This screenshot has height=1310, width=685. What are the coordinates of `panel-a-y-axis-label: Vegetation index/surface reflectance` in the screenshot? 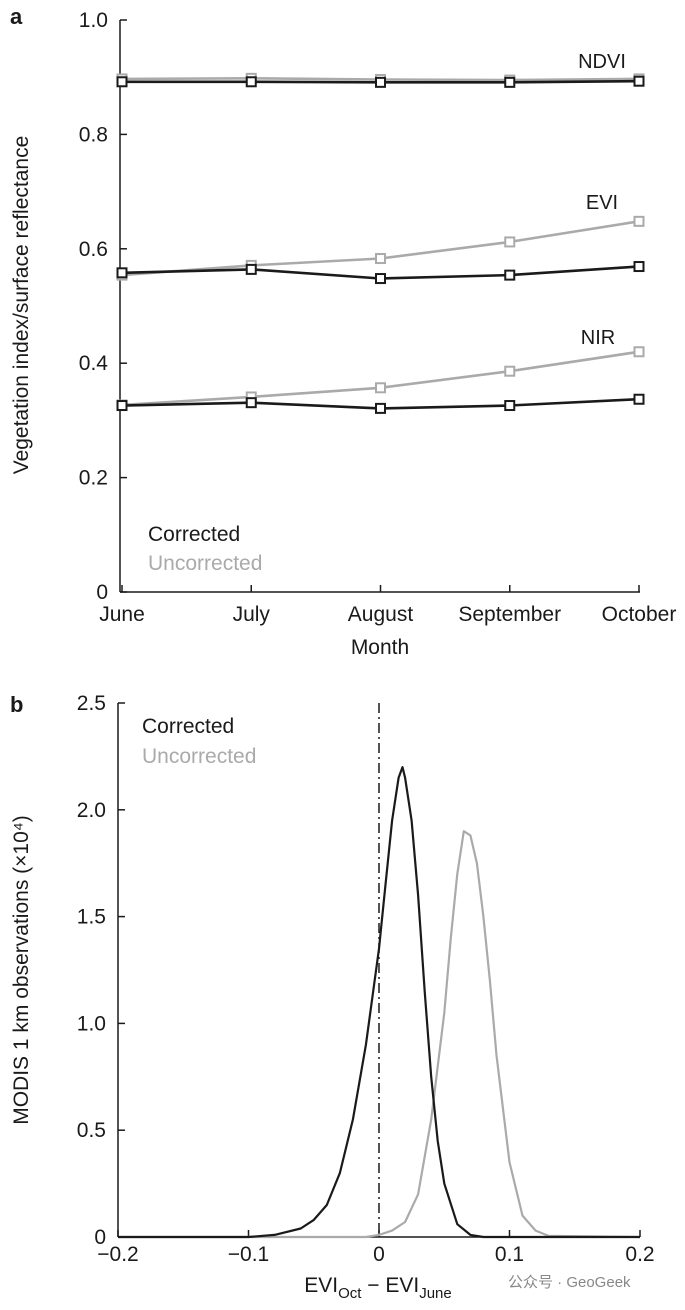 It's located at (21, 305).